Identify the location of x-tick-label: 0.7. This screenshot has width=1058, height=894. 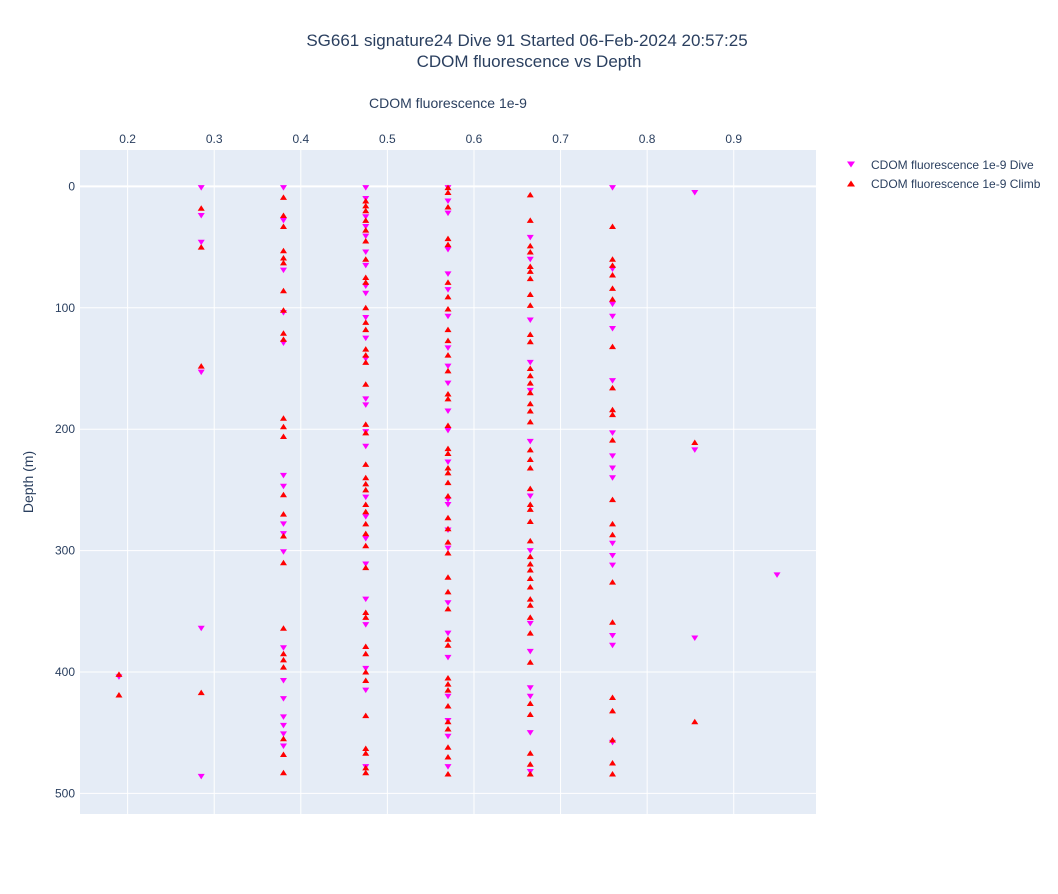
(560, 139).